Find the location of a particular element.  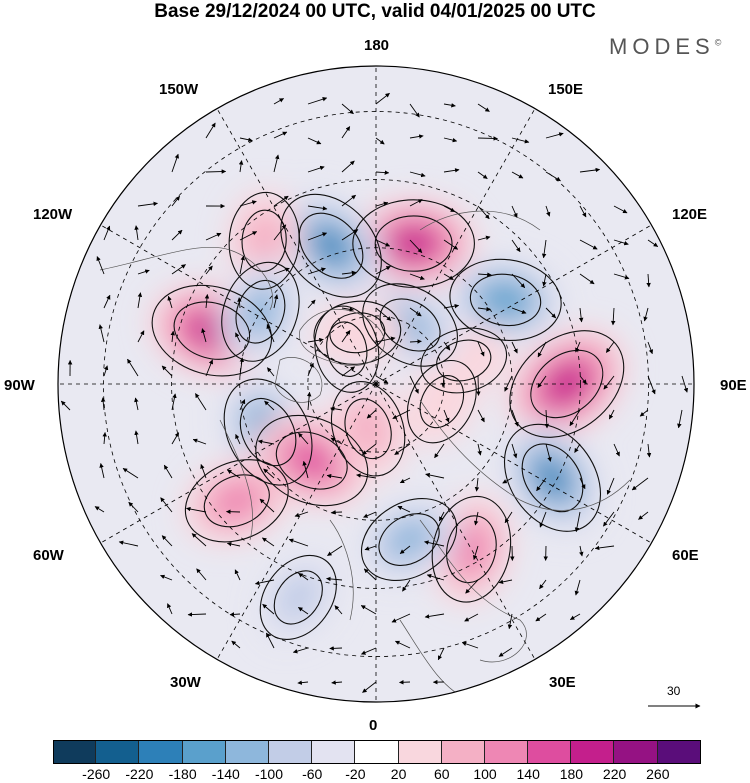

label-lon-30e: 30E is located at coordinates (562, 682).